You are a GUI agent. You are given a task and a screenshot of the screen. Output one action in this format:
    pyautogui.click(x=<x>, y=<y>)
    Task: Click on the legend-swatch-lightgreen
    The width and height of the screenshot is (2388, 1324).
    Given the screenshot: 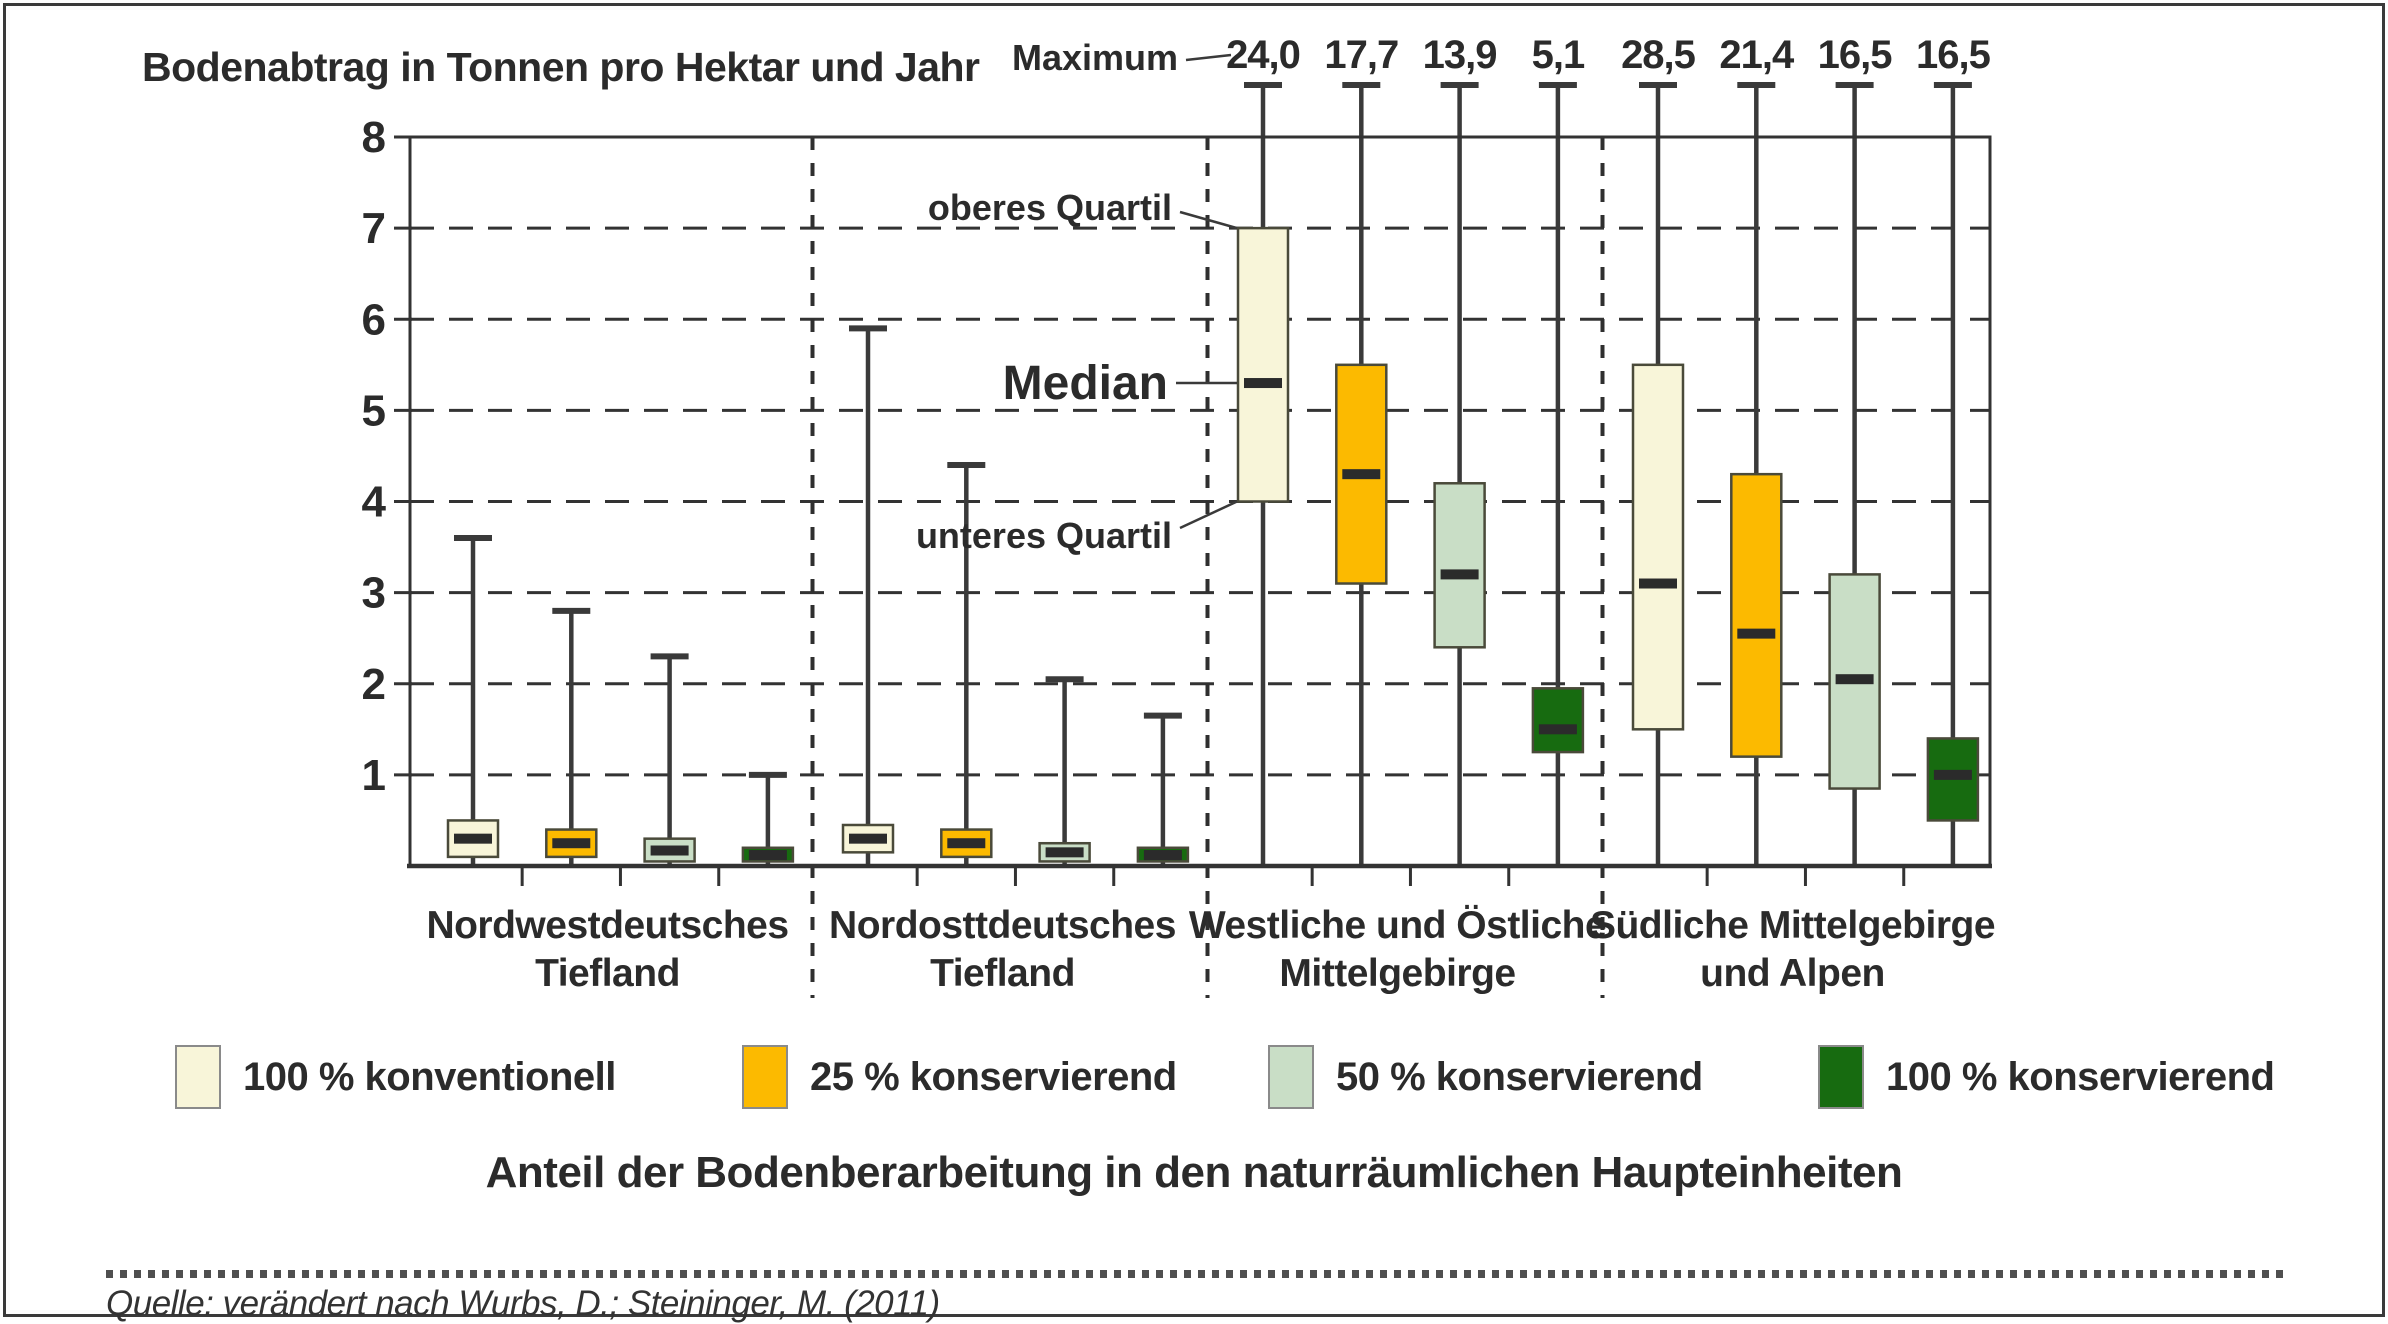 What is the action you would take?
    pyautogui.click(x=1291, y=1077)
    